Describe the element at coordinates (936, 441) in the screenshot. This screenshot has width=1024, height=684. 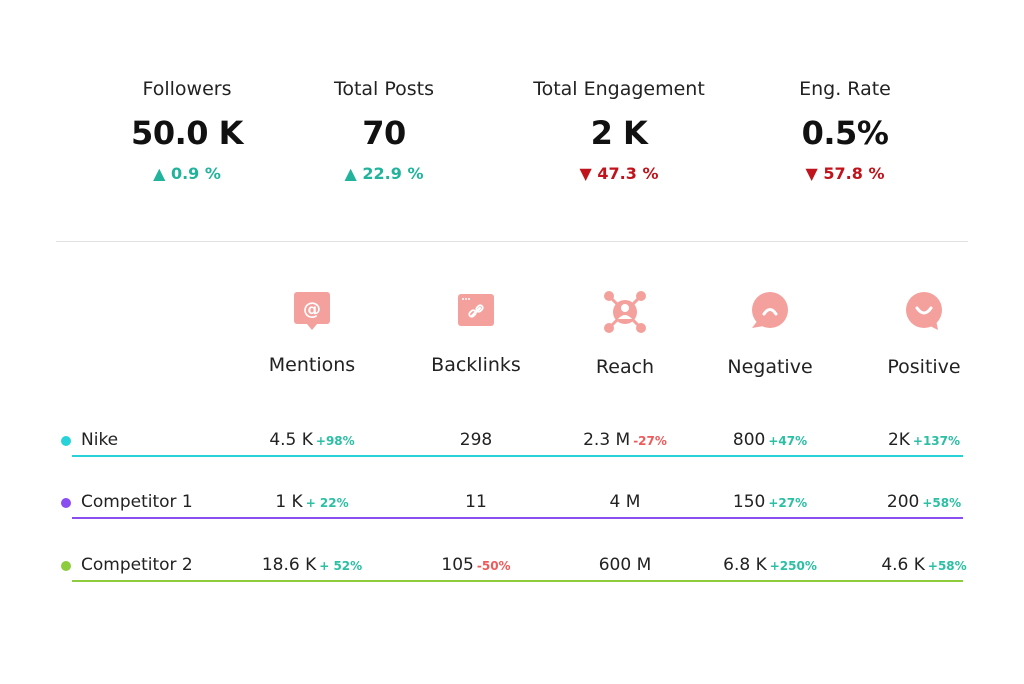
I see `cell-delta: +137%` at that location.